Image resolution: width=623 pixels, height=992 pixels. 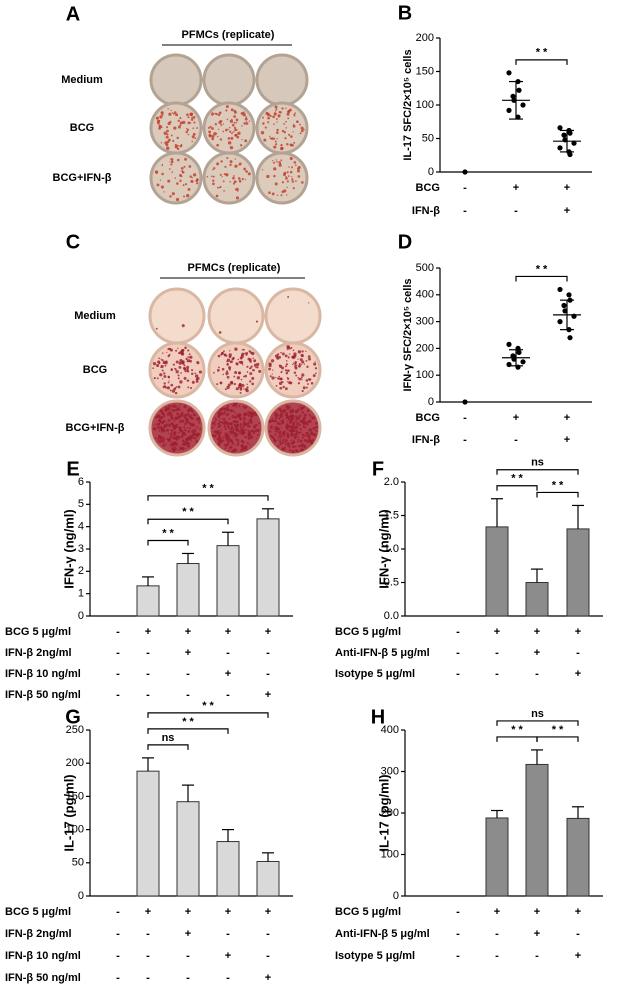 I want to click on panel-letter: D, so click(x=405, y=242).